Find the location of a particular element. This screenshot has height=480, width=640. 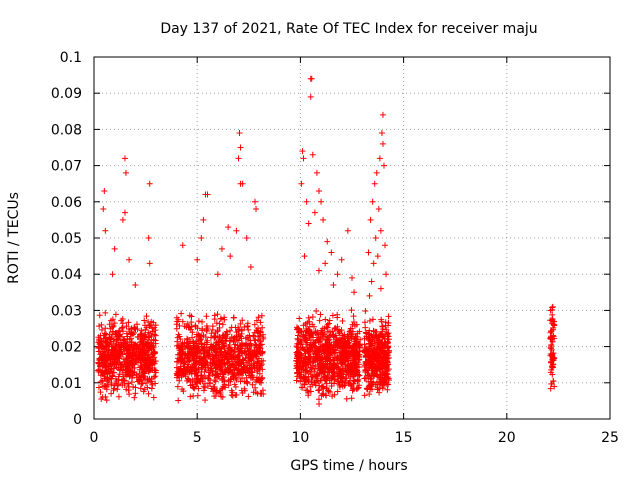

y-tick-label: 0.06 is located at coordinates (66, 203).